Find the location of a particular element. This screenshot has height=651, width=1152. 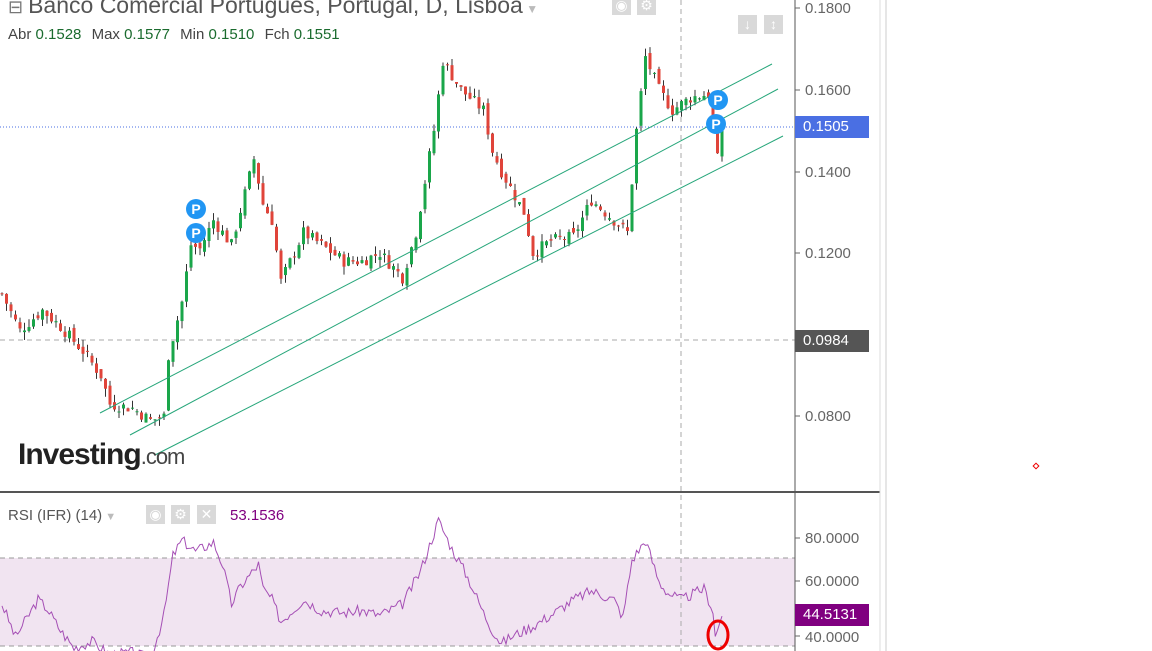

rsi-tick: 40.0000 is located at coordinates (832, 637).